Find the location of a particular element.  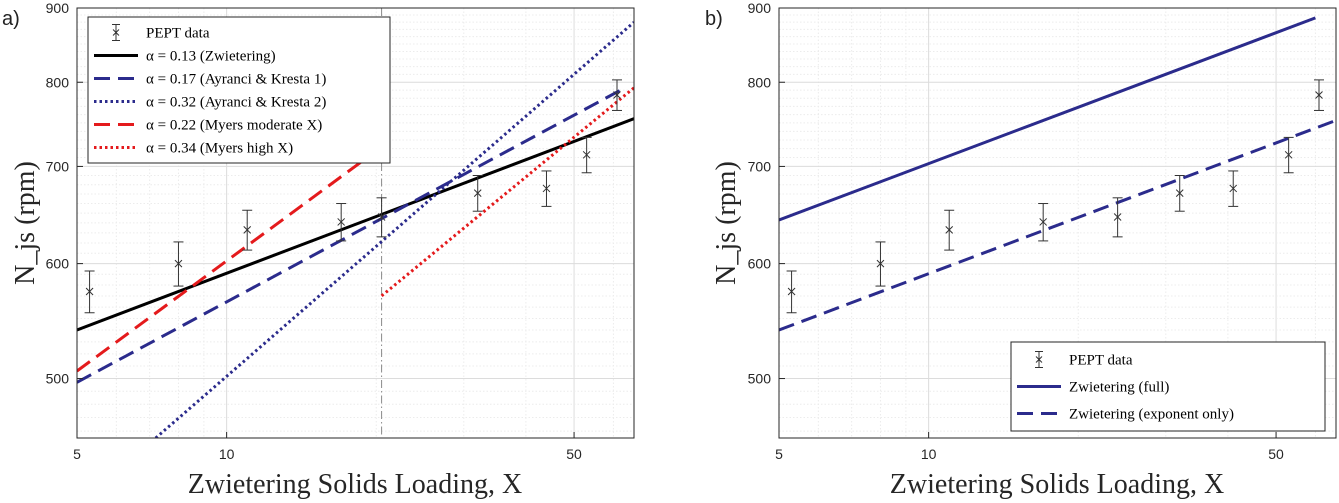

panel-b-y-axis-label: N_js (rpm) is located at coordinates (726, 223).